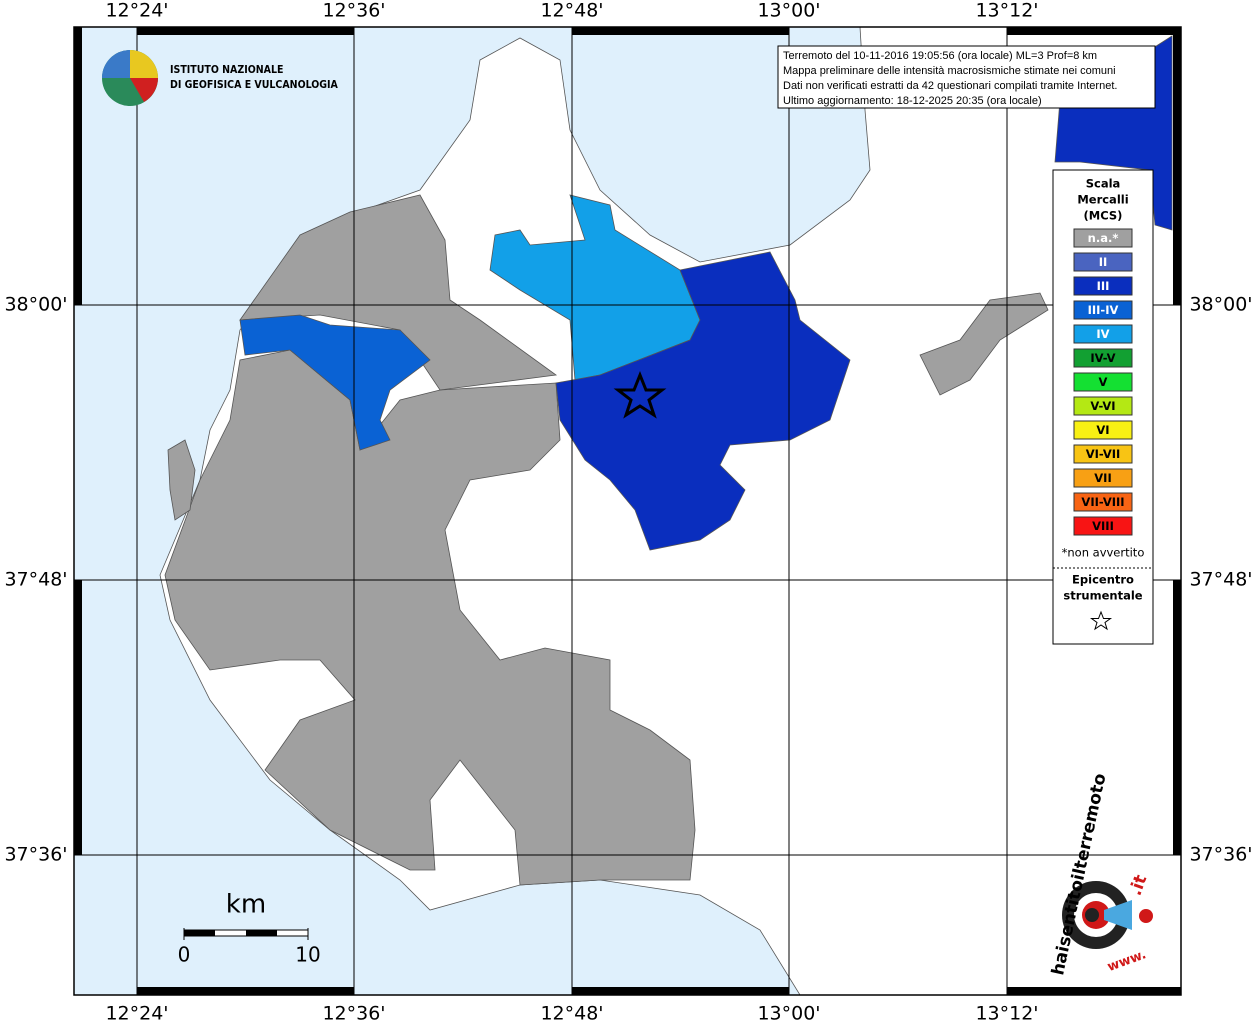  Describe the element at coordinates (1146, 916) in the screenshot. I see `badge-dot` at that location.